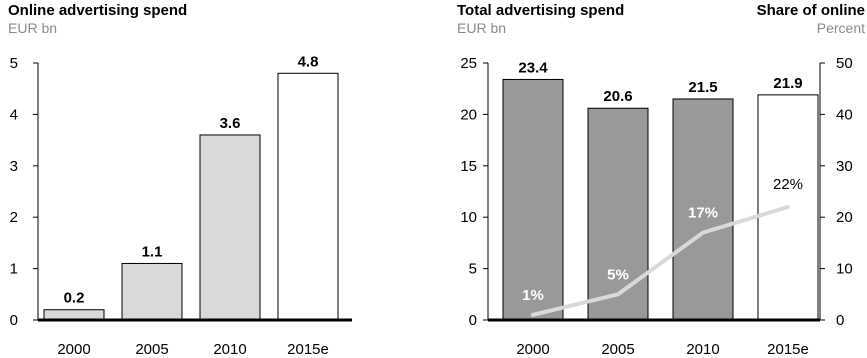 The image size is (867, 358). What do you see at coordinates (703, 213) in the screenshot?
I see `share-label: 17%` at bounding box center [703, 213].